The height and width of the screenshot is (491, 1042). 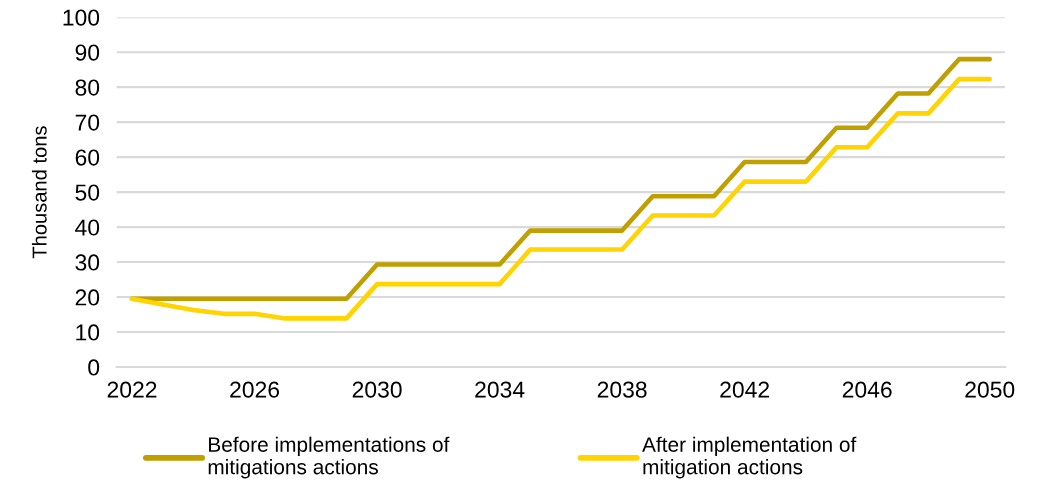 What do you see at coordinates (377, 389) in the screenshot?
I see `x-tick-label: 2030` at bounding box center [377, 389].